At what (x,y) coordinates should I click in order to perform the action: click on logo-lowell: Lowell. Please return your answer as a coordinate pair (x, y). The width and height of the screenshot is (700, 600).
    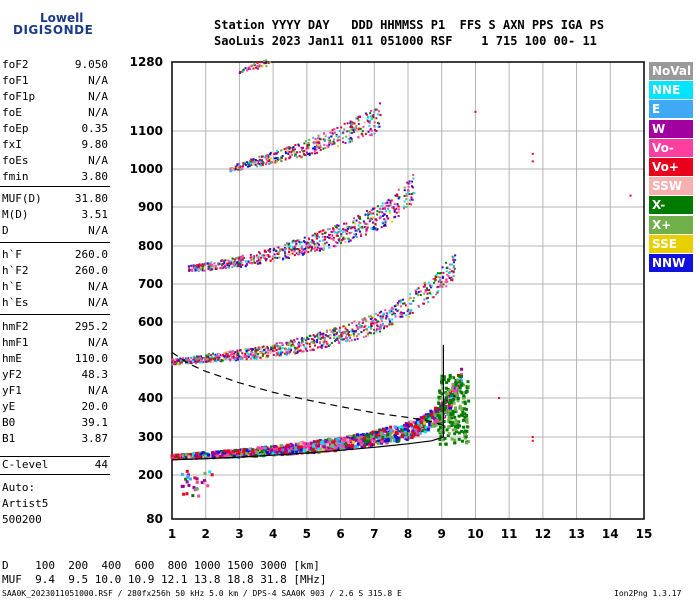
    Looking at the image, I should click on (62, 18).